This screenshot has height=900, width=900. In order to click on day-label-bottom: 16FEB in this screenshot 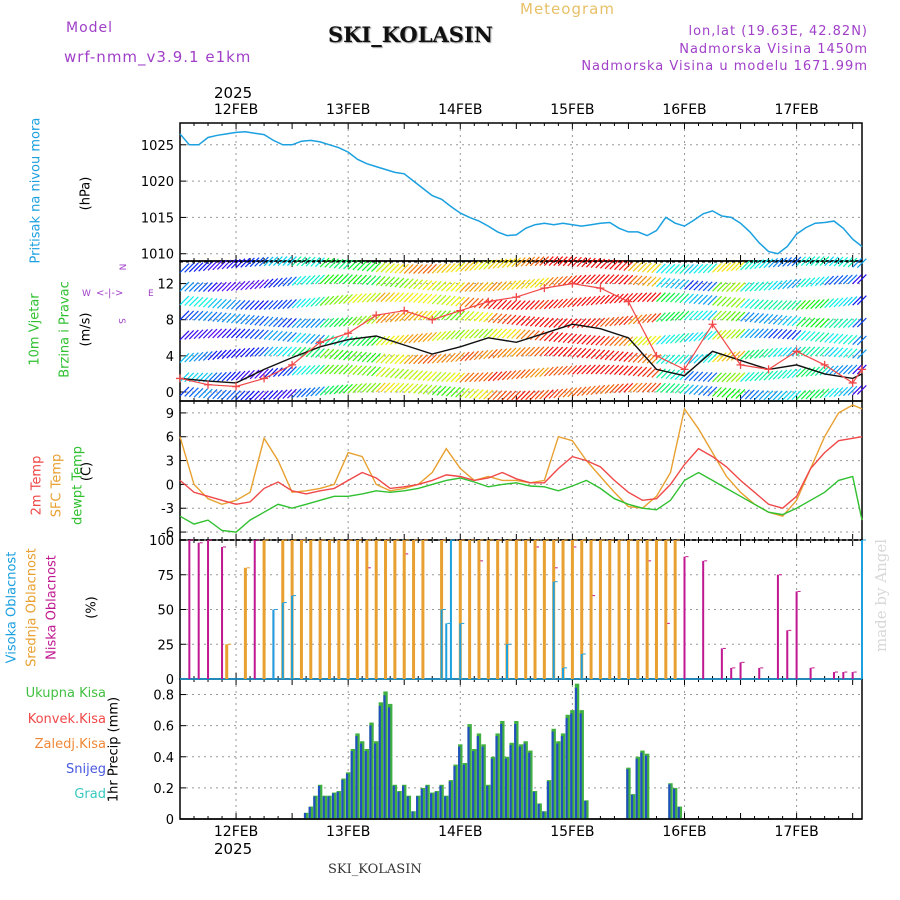, I will do `click(684, 832)`.